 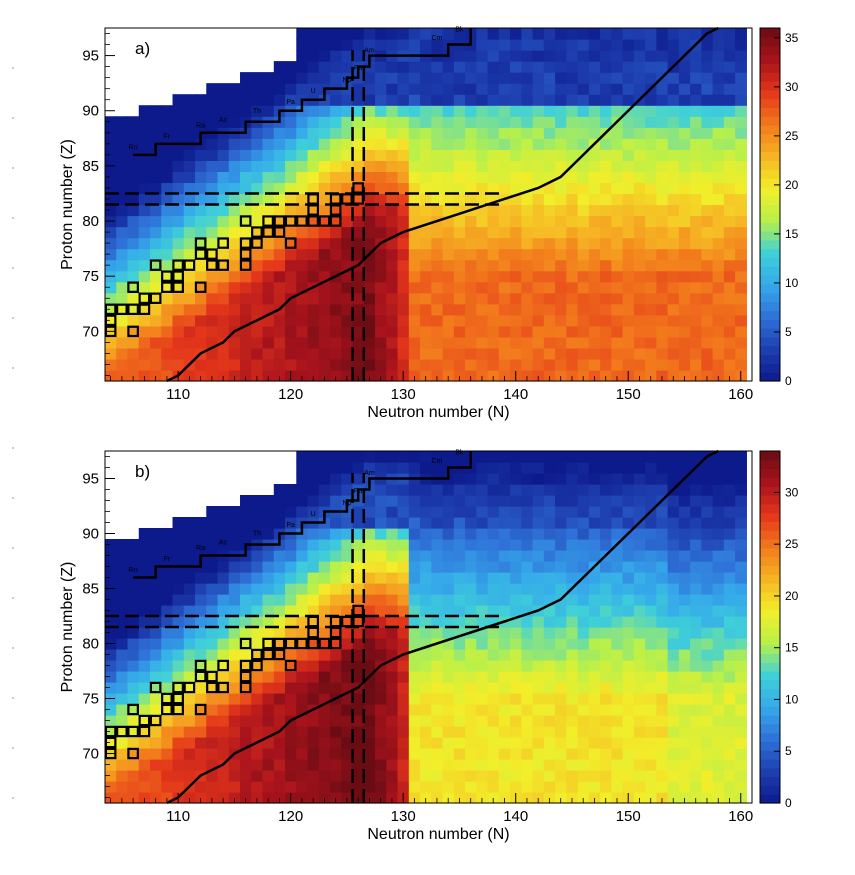 I want to click on colorbar-tick-label: 25, so click(x=792, y=544).